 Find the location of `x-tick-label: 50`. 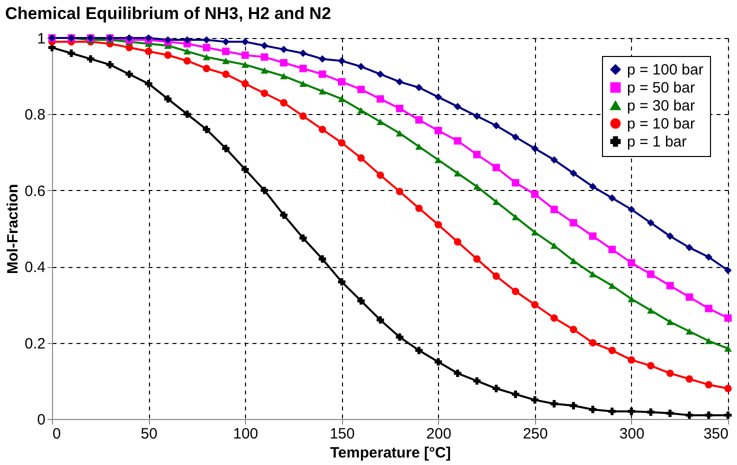

x-tick-label: 50 is located at coordinates (149, 434).